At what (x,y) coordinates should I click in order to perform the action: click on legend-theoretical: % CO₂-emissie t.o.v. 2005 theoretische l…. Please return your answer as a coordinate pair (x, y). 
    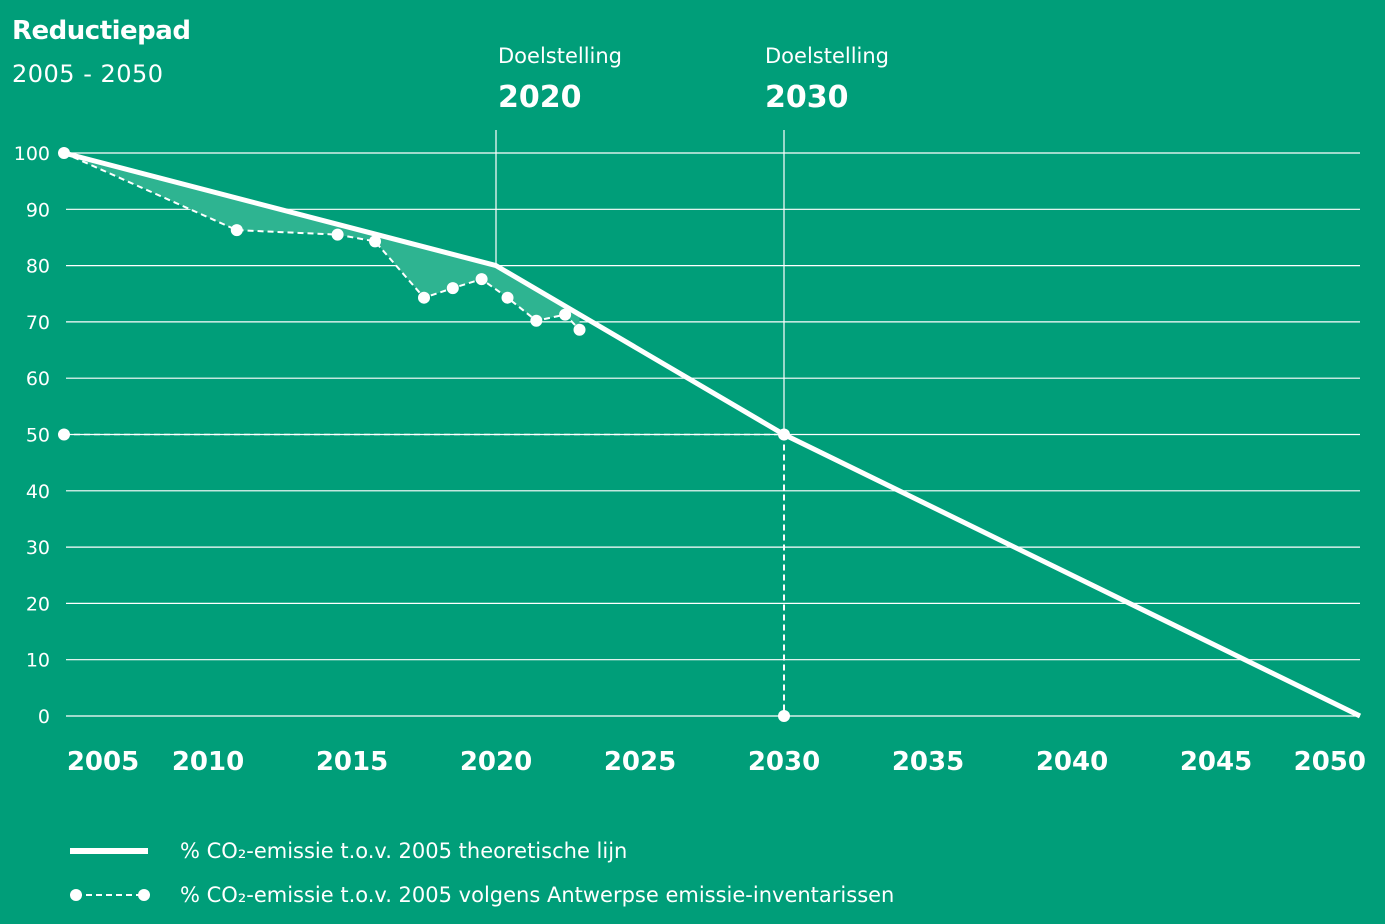
    Looking at the image, I should click on (348, 851).